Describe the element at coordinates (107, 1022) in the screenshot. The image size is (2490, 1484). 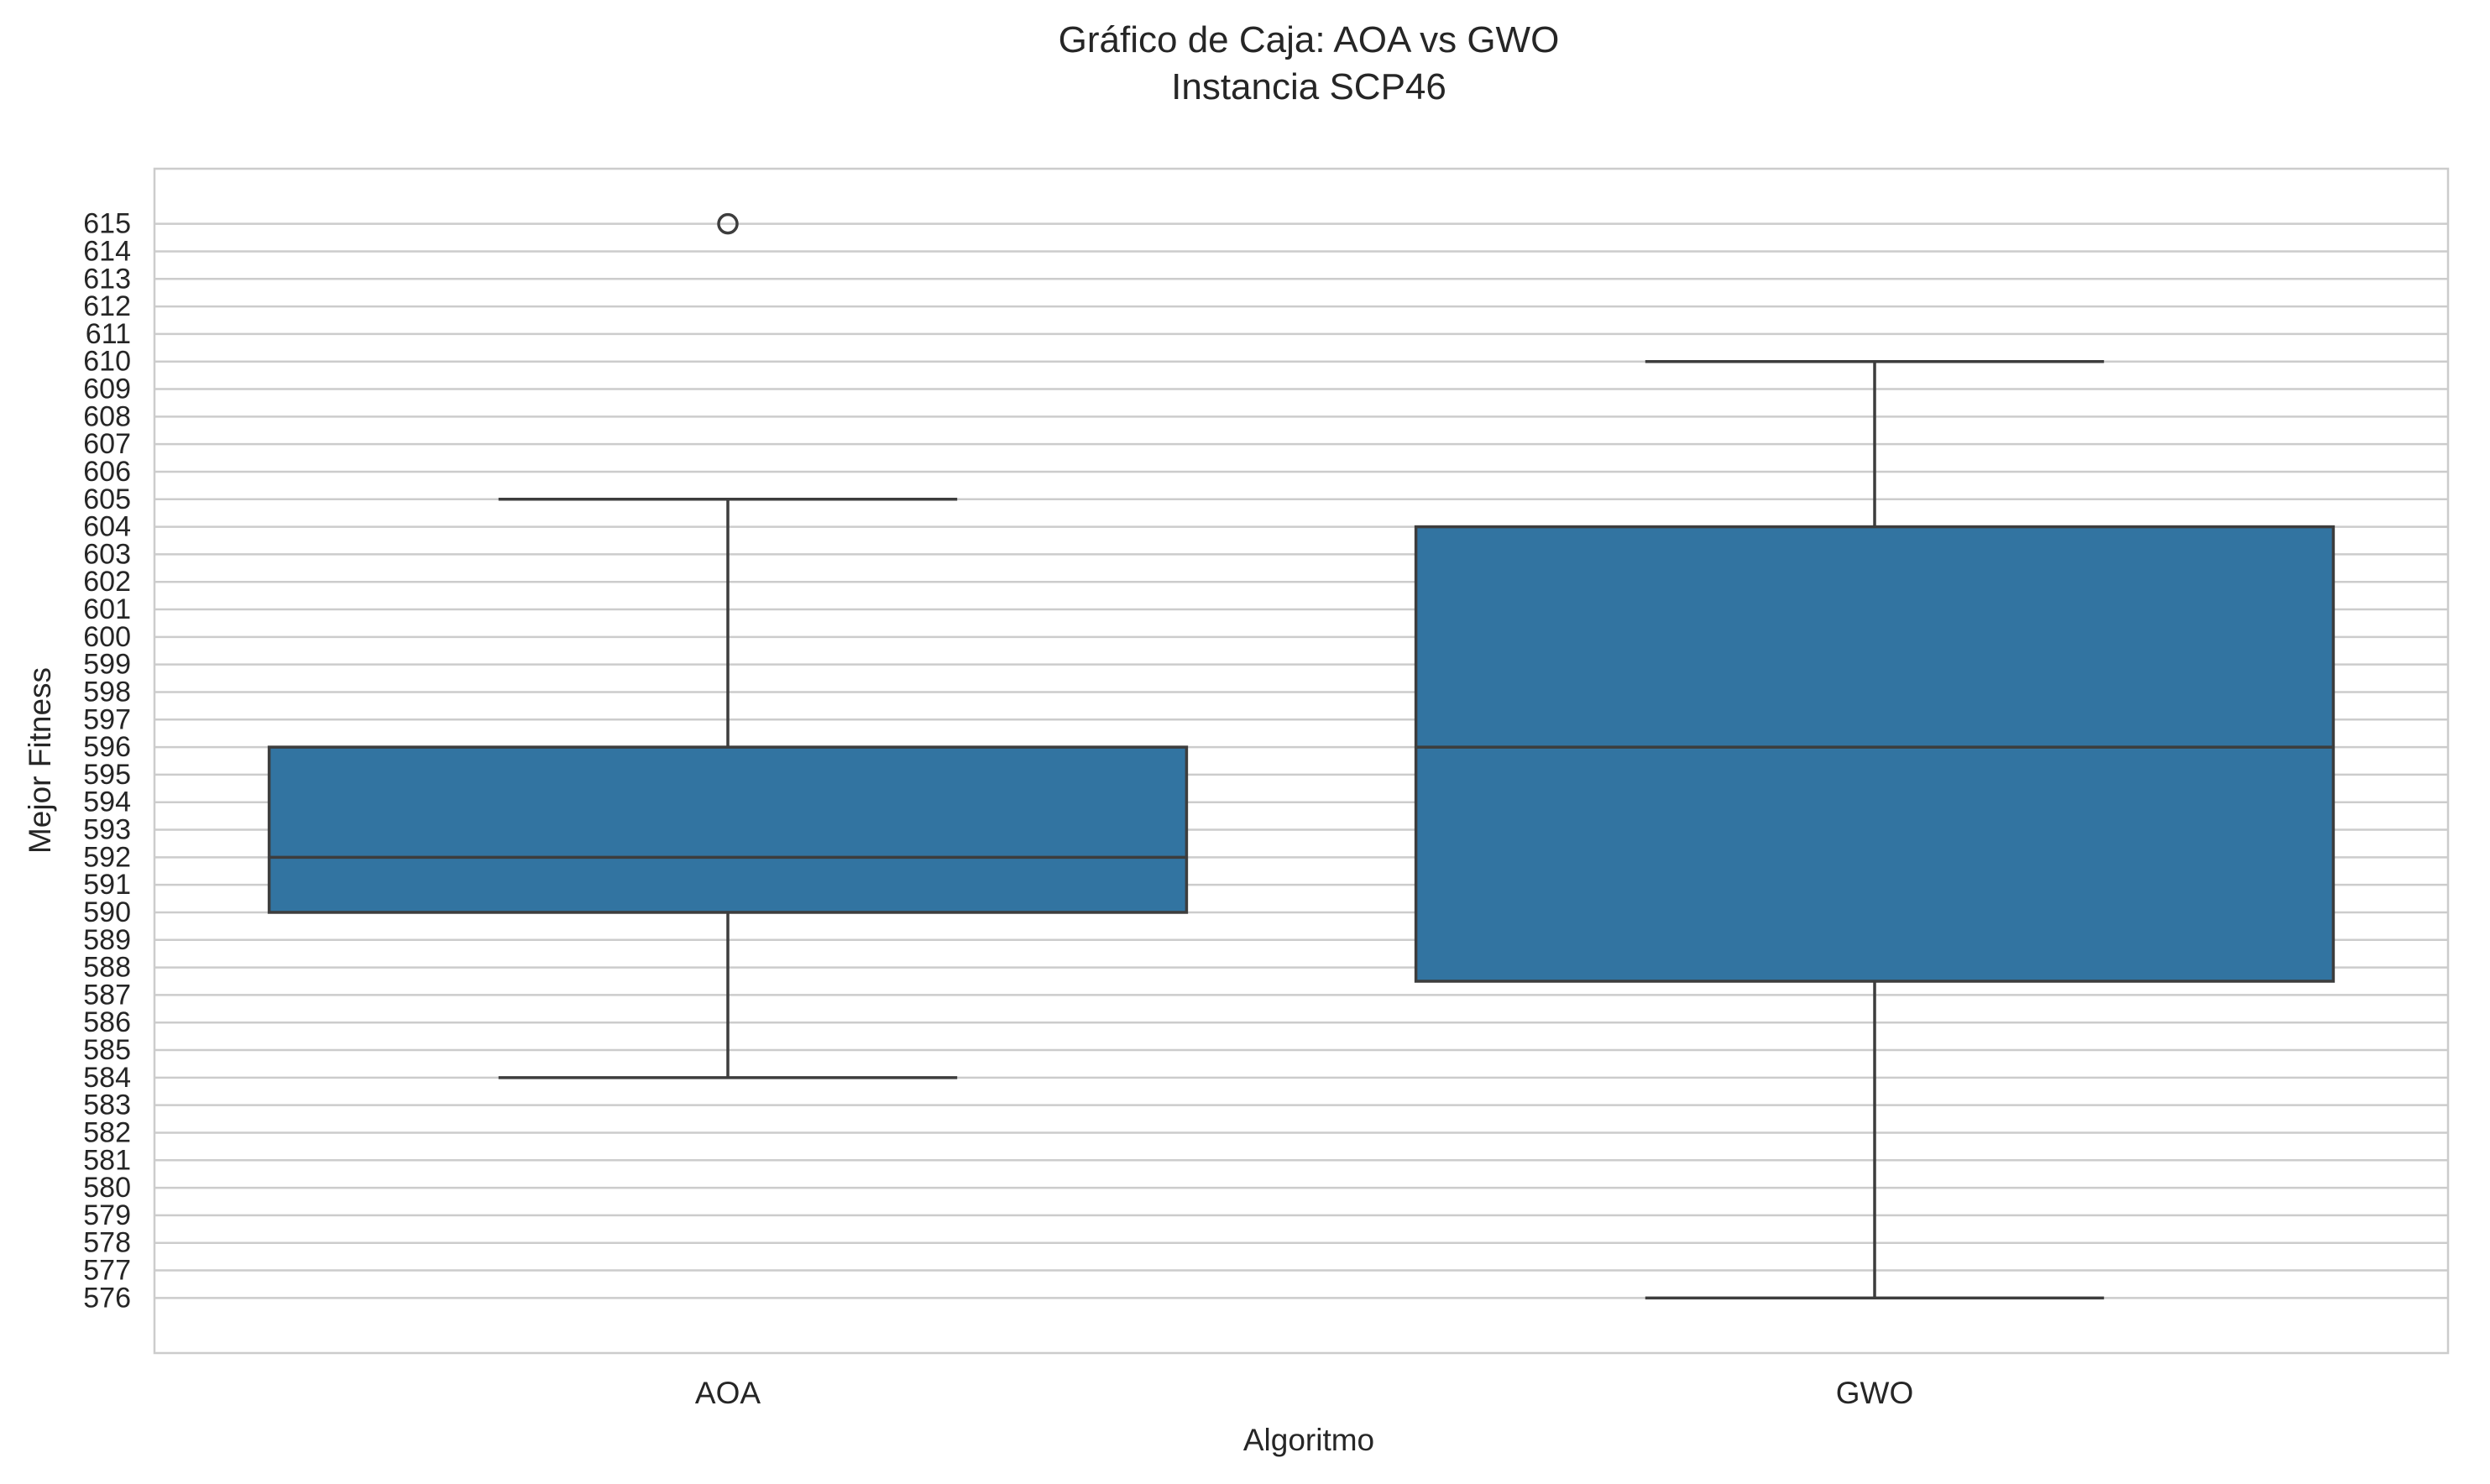
I see `y-tick-label: 586` at that location.